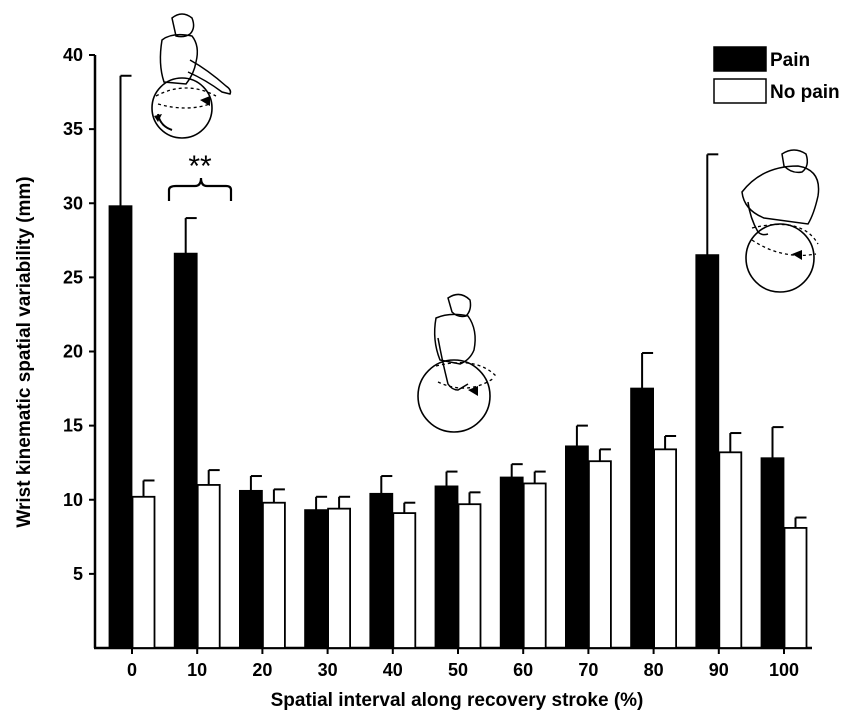 The image size is (856, 714). I want to click on x-ticks: 0 10 20 30 40 50 60 70 80 90 100, so click(463, 664).